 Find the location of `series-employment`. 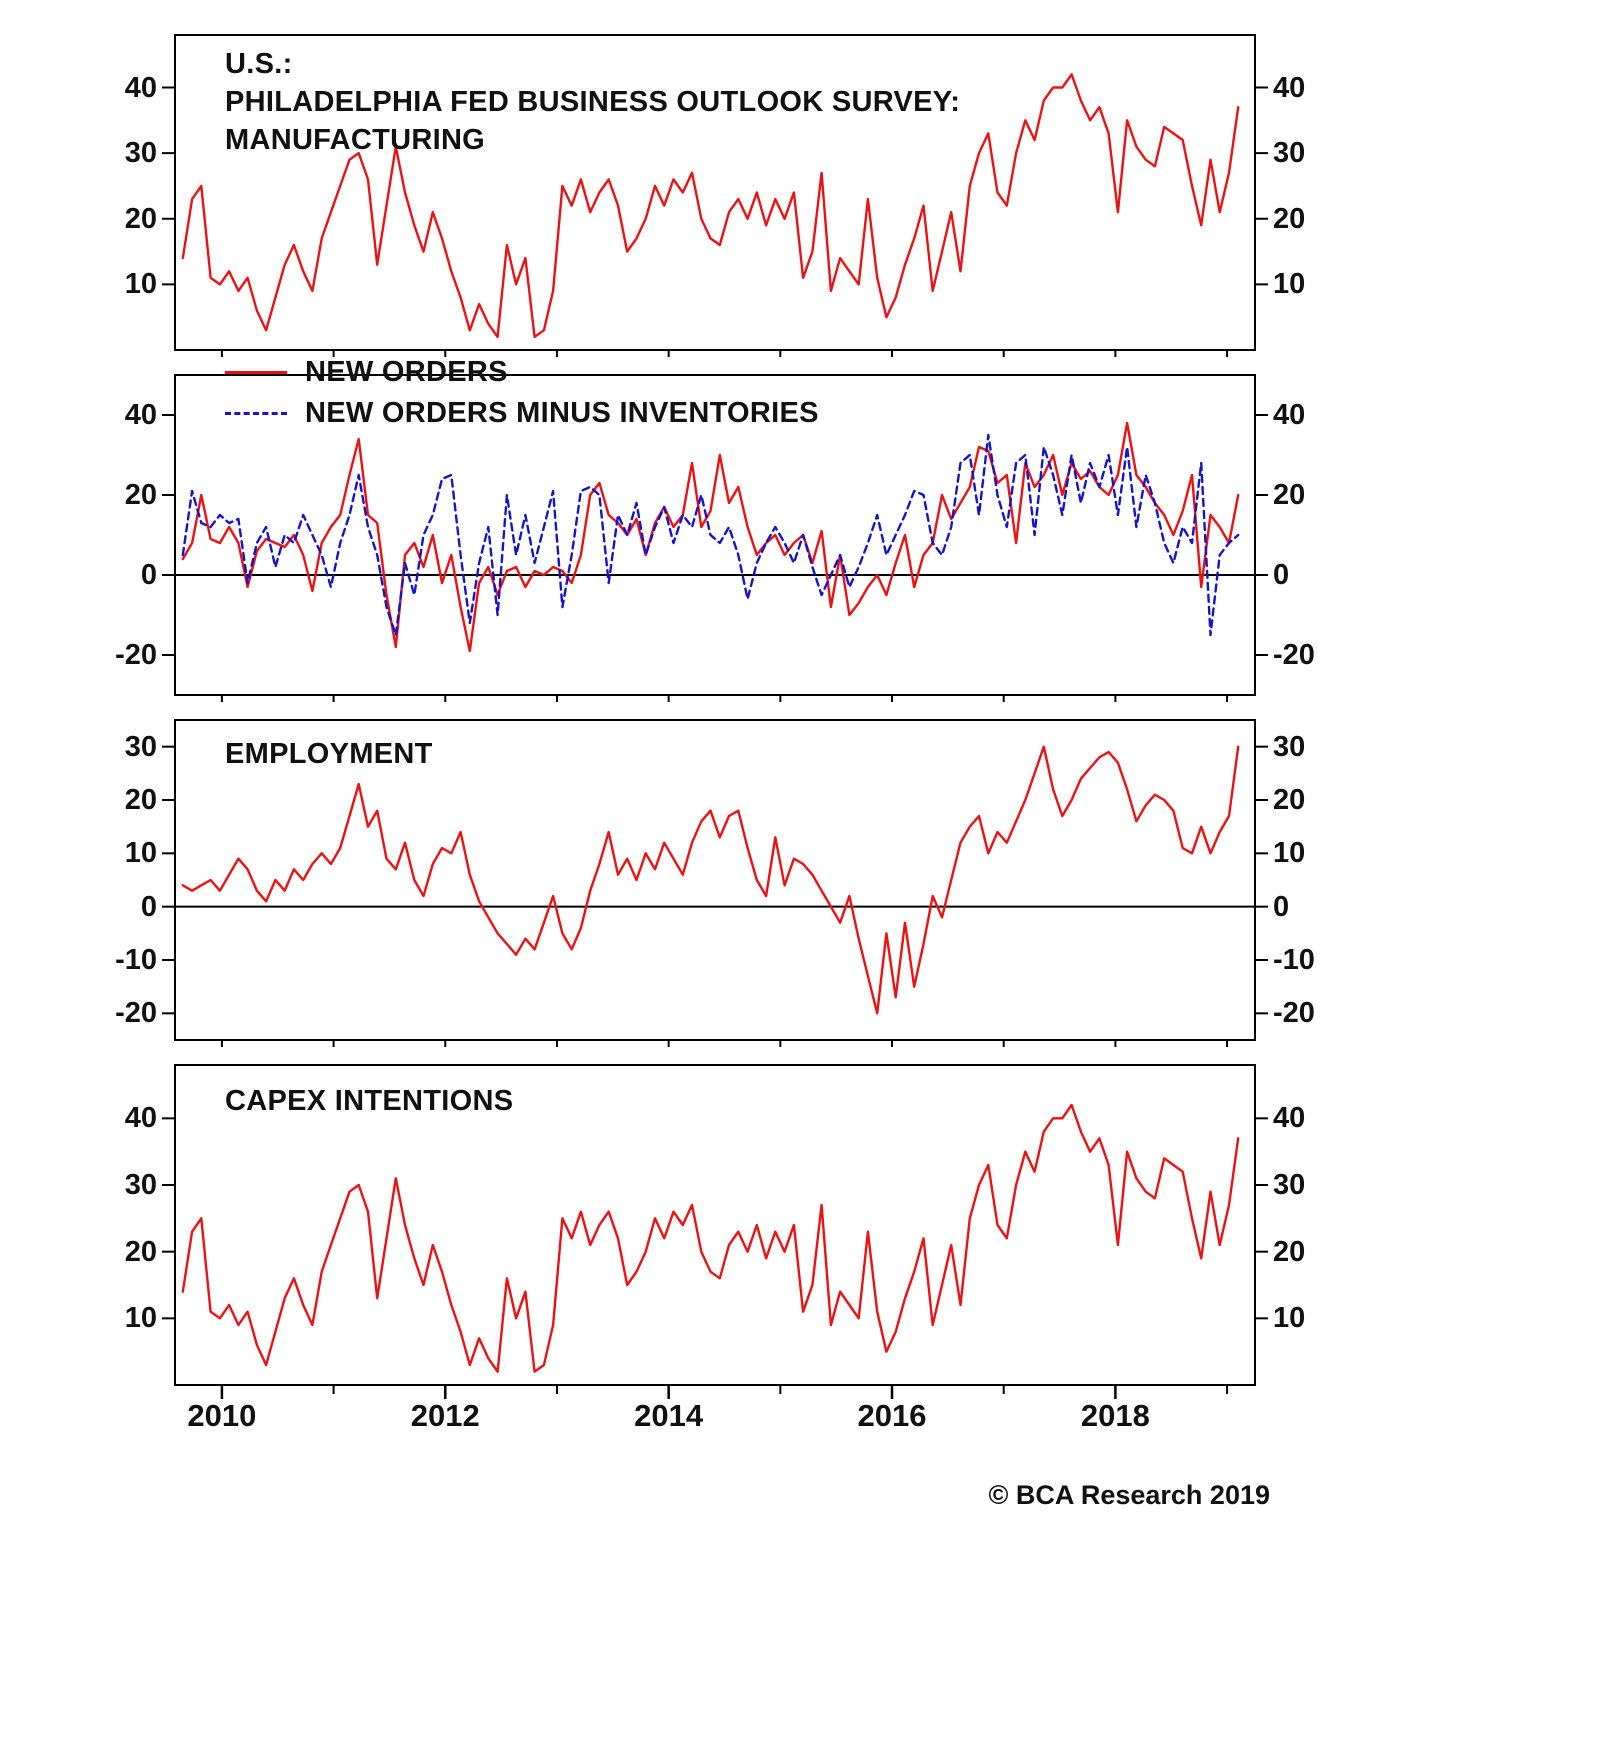

series-employment is located at coordinates (710, 880).